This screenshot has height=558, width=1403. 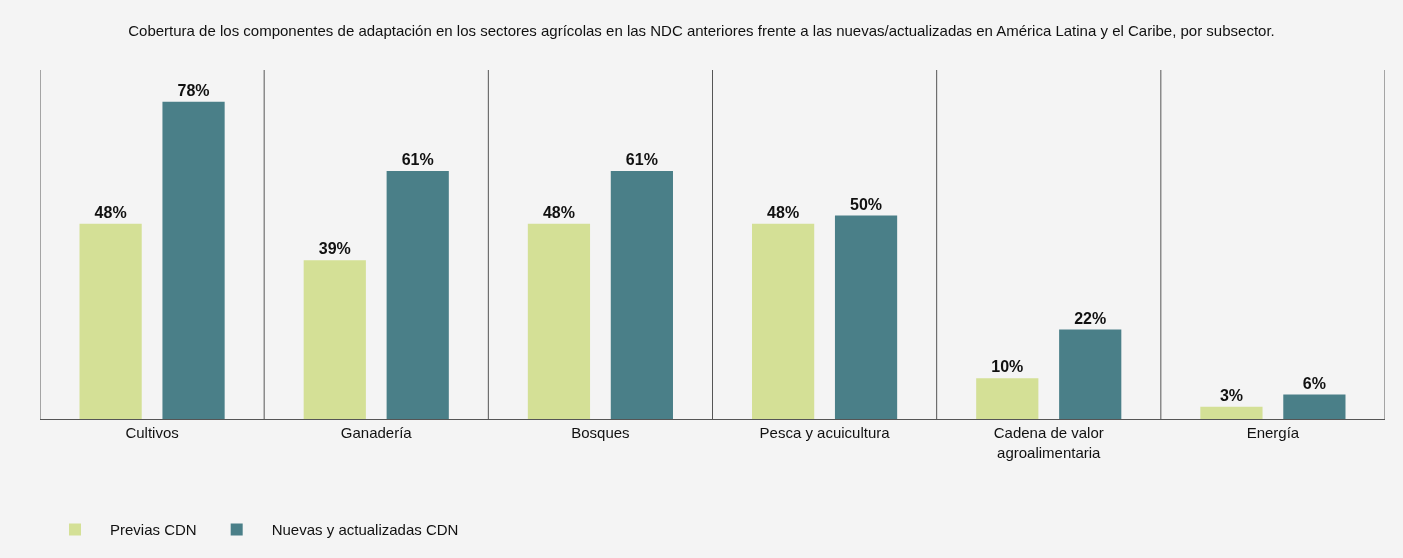 What do you see at coordinates (1273, 432) in the screenshot?
I see `x-tick-label: Energía` at bounding box center [1273, 432].